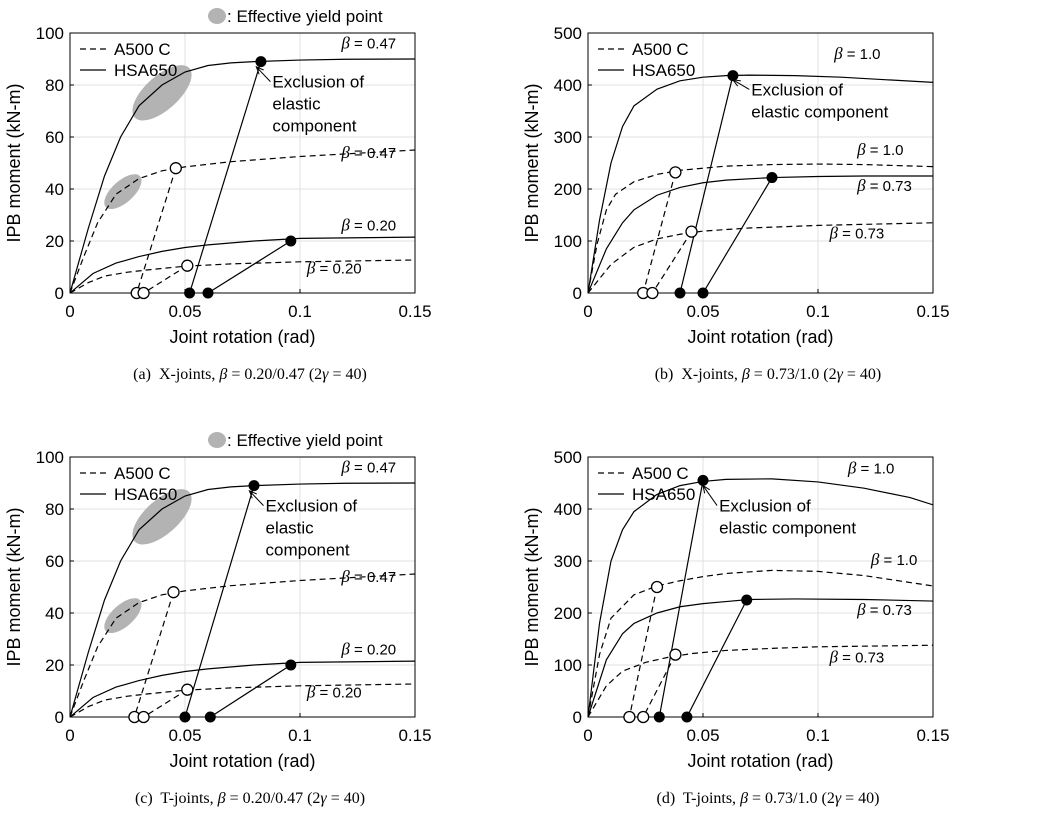 The image size is (1037, 824). Describe the element at coordinates (568, 613) in the screenshot. I see `y-tick-label: 200` at that location.